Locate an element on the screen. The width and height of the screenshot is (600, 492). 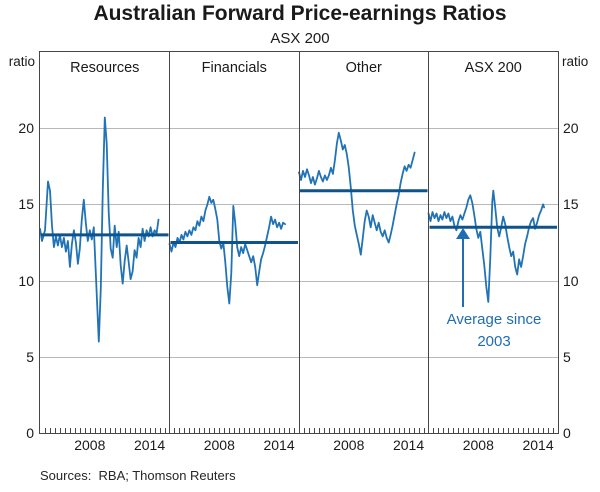
chart-title: Australian Forward Price-earnings Ratios is located at coordinates (300, 13).